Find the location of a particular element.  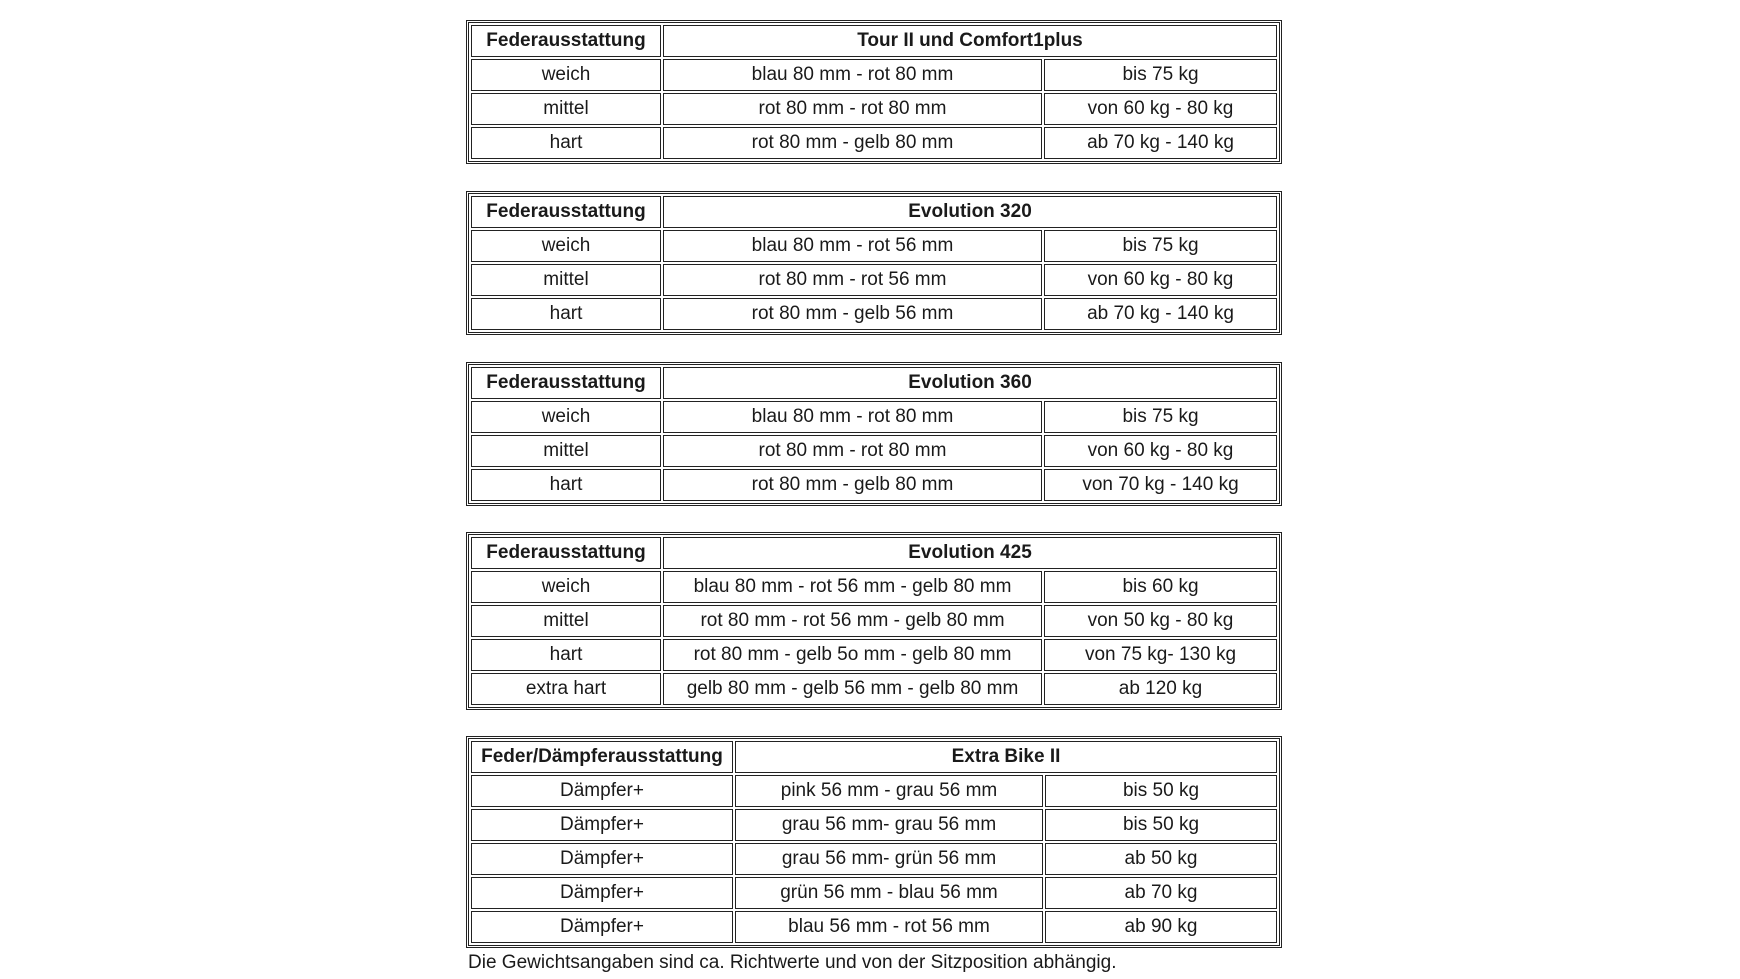

springs-cell: pink 56 mm - grau 56 mm is located at coordinates (889, 791).